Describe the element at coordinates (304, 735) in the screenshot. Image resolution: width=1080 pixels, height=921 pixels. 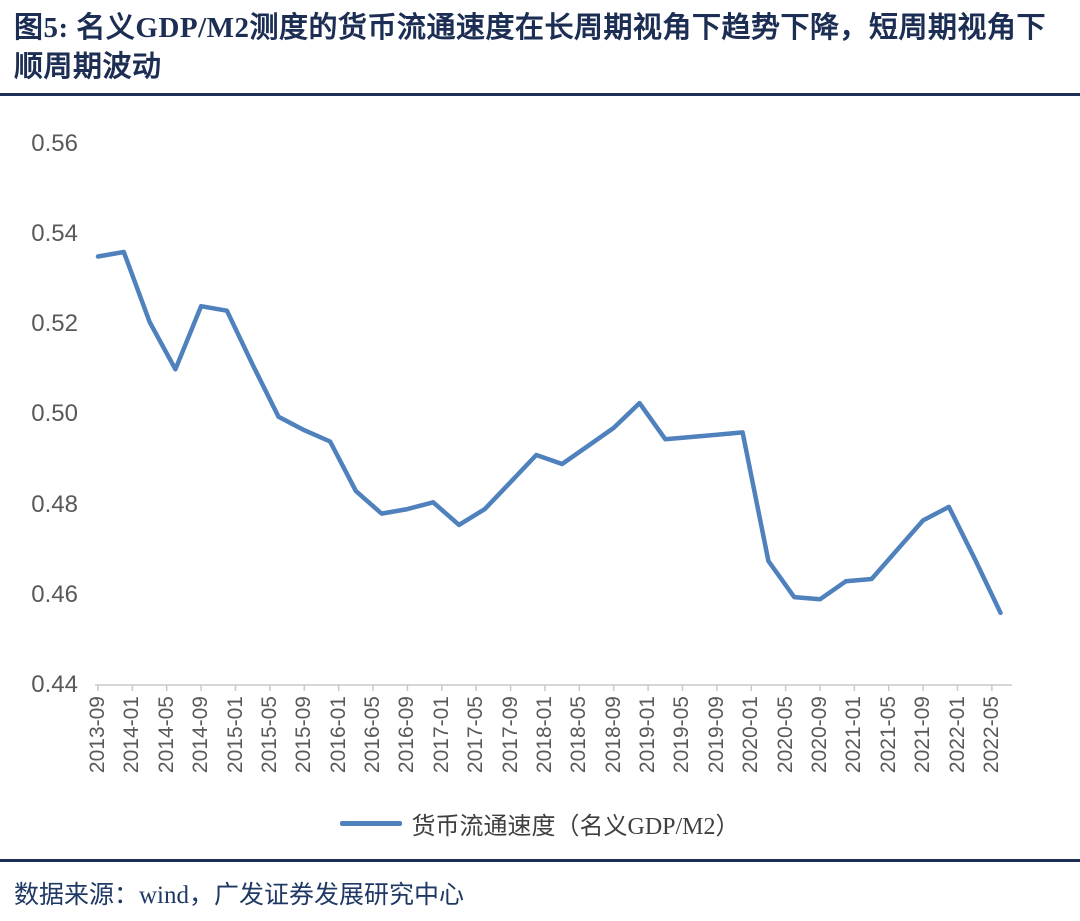
I see `x-axis-tick-label: 2015-09` at that location.